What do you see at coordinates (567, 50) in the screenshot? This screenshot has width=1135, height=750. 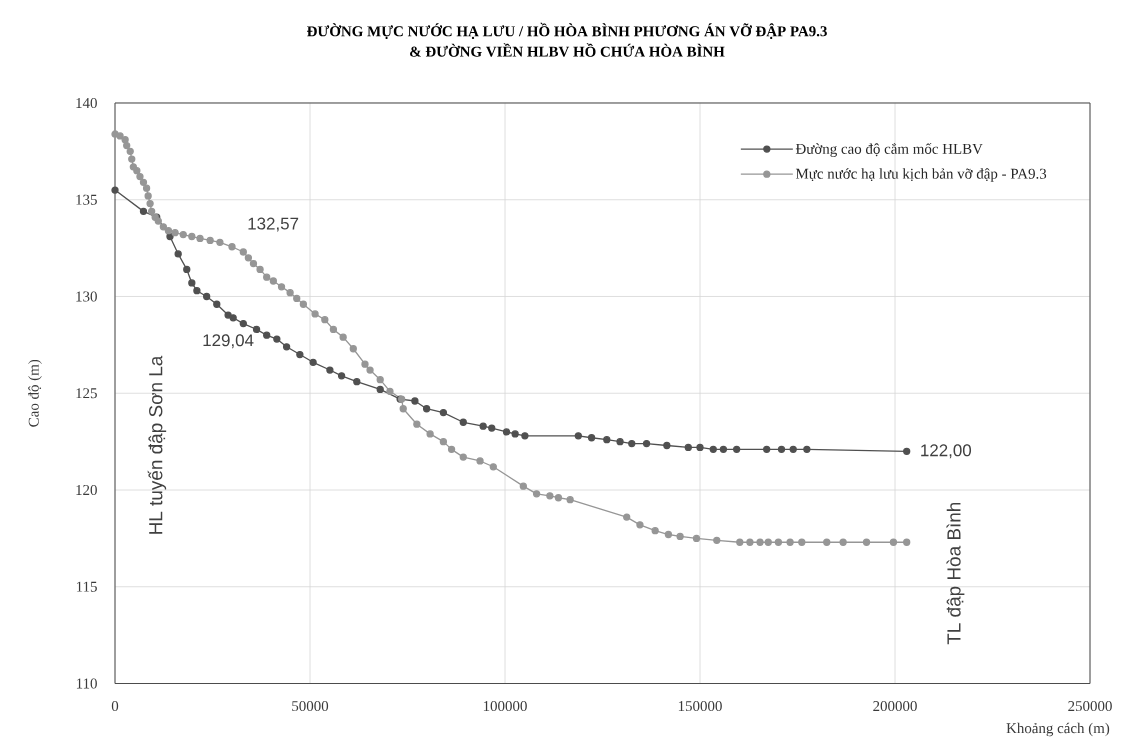 I see `chart-subtitle: & ĐƯỜNG VIỀN HLBV HỒ CHỨA HÒA BÌNH` at bounding box center [567, 50].